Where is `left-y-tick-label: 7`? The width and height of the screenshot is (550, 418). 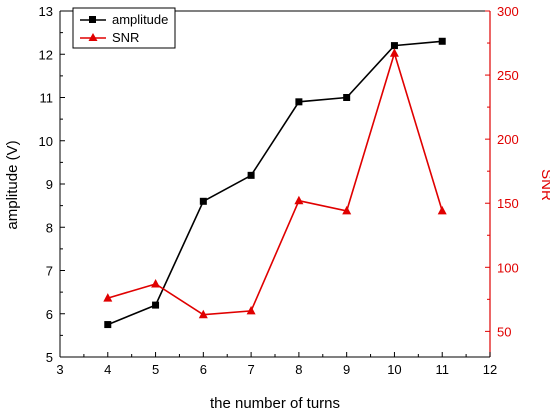 left-y-tick-label: 7 is located at coordinates (49, 271).